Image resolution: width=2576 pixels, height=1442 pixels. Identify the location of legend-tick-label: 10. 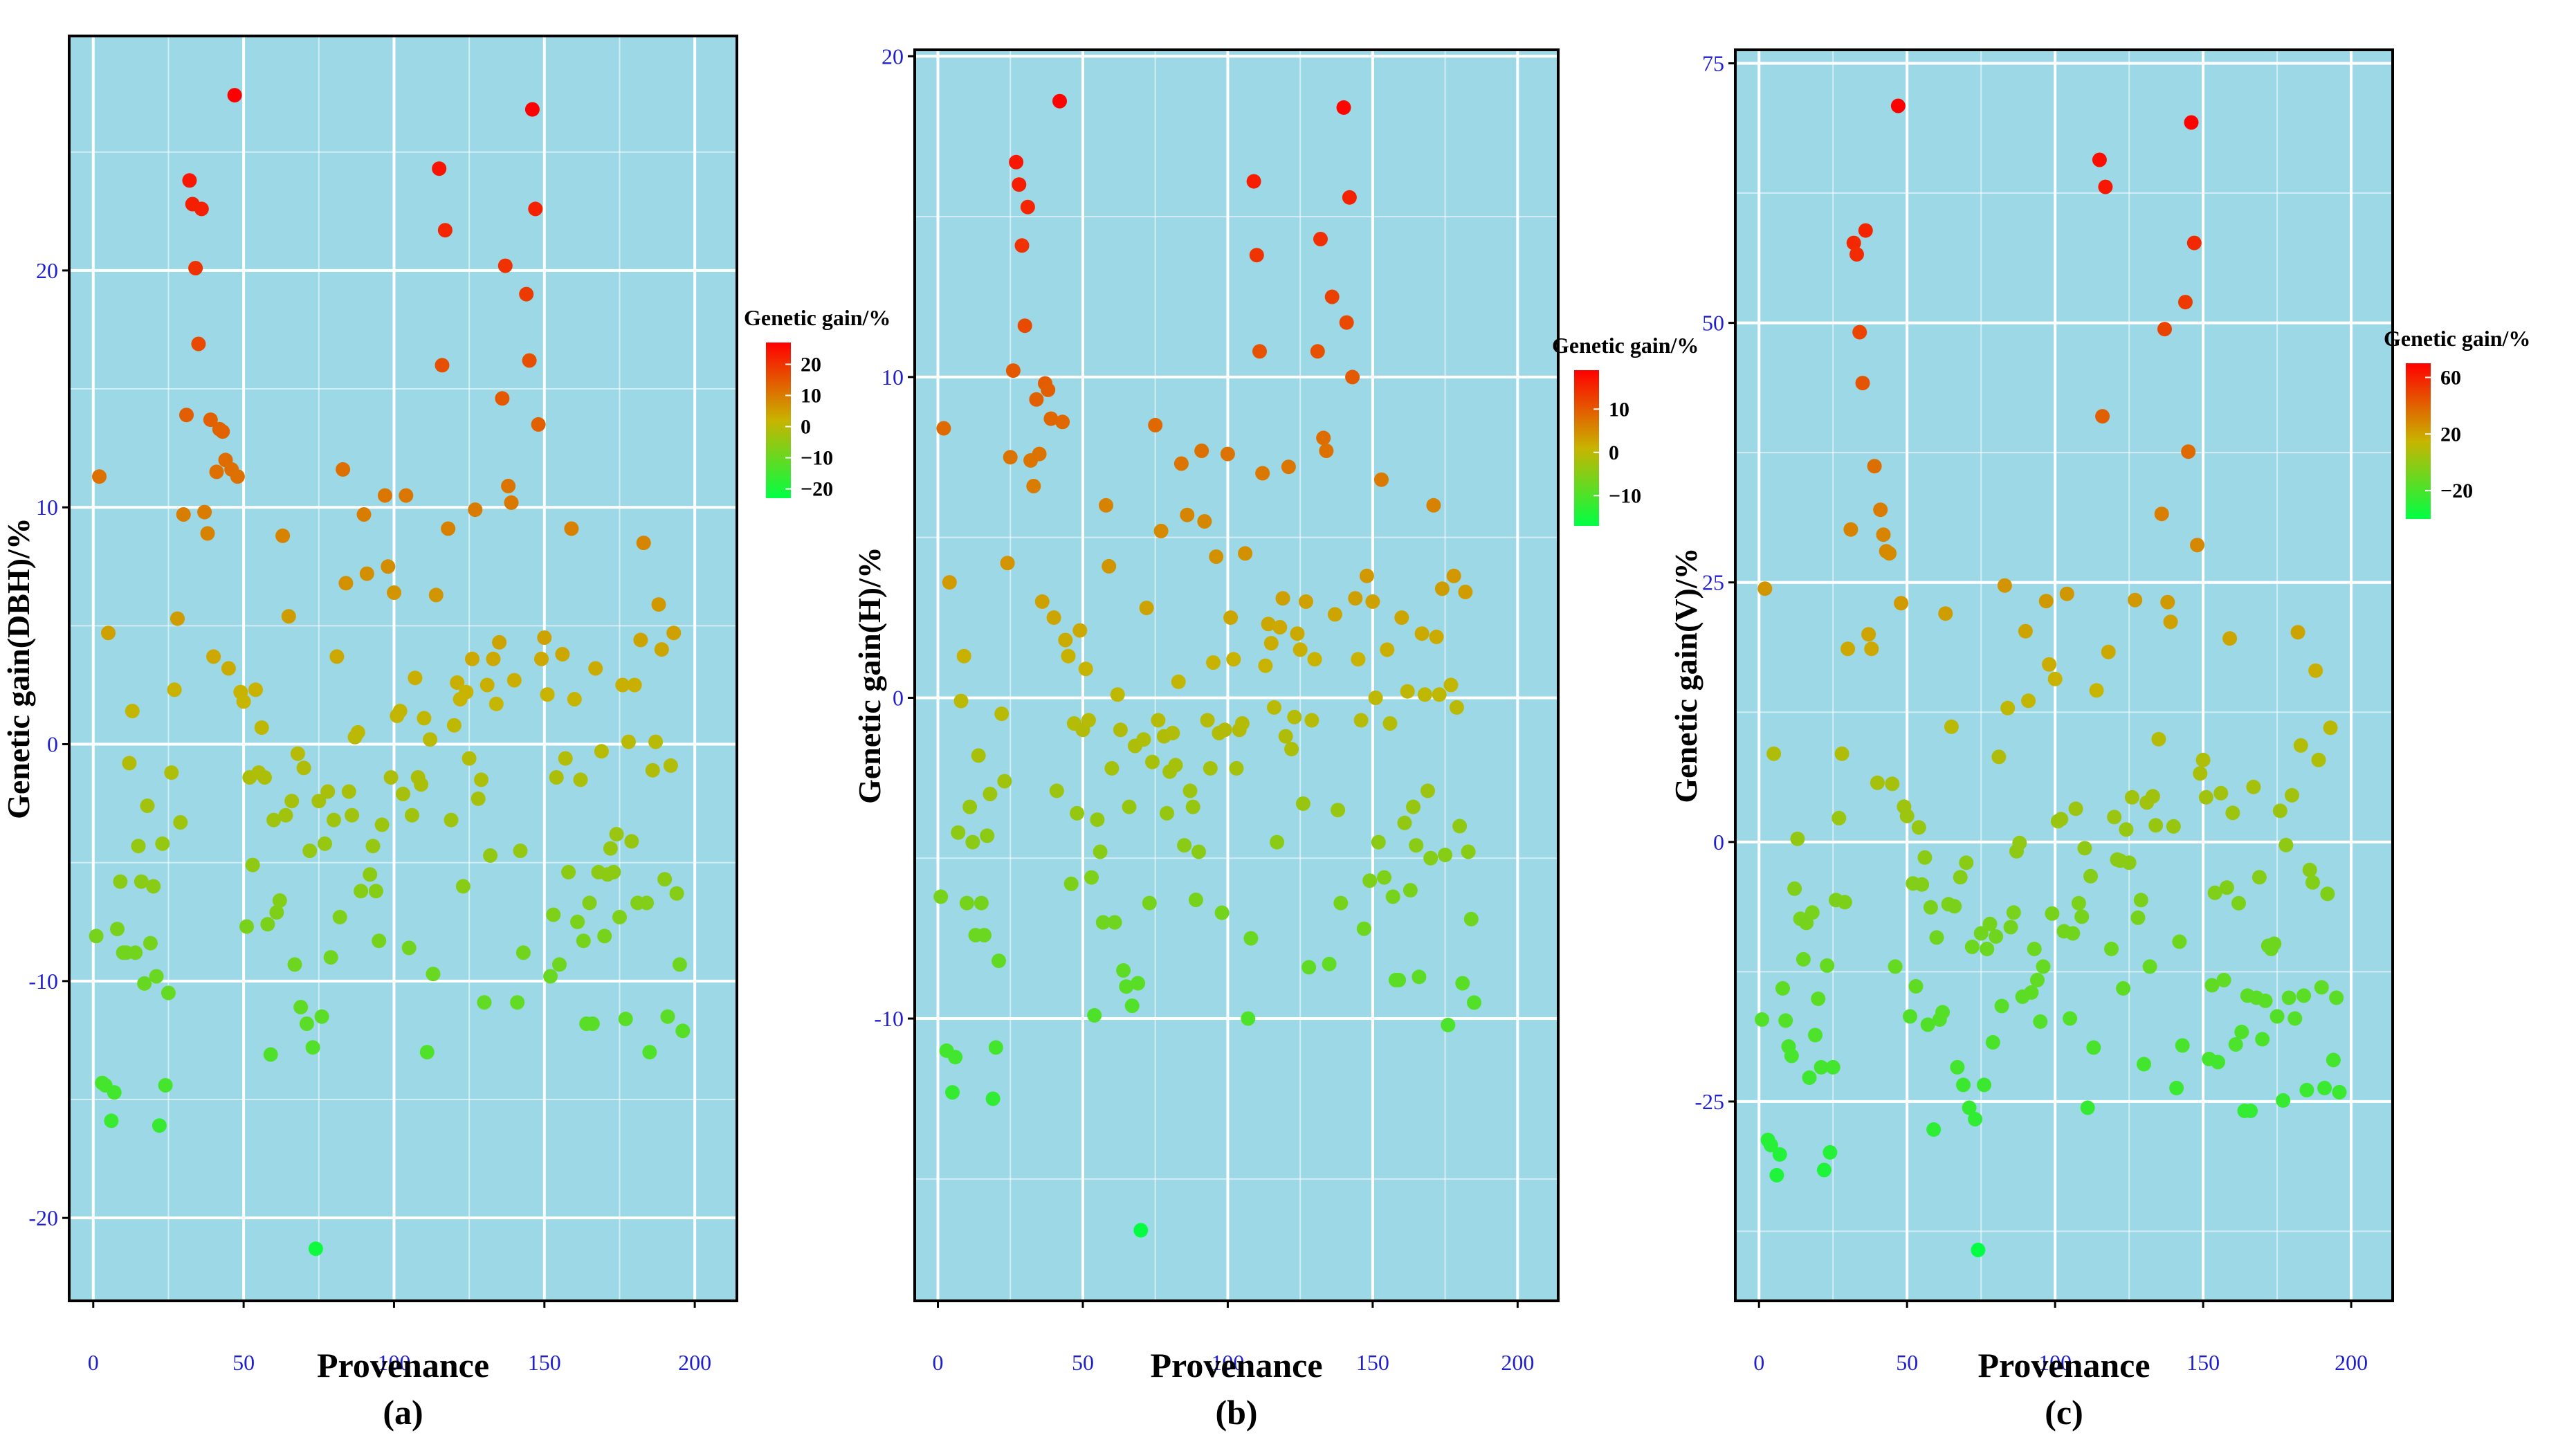
(811, 396).